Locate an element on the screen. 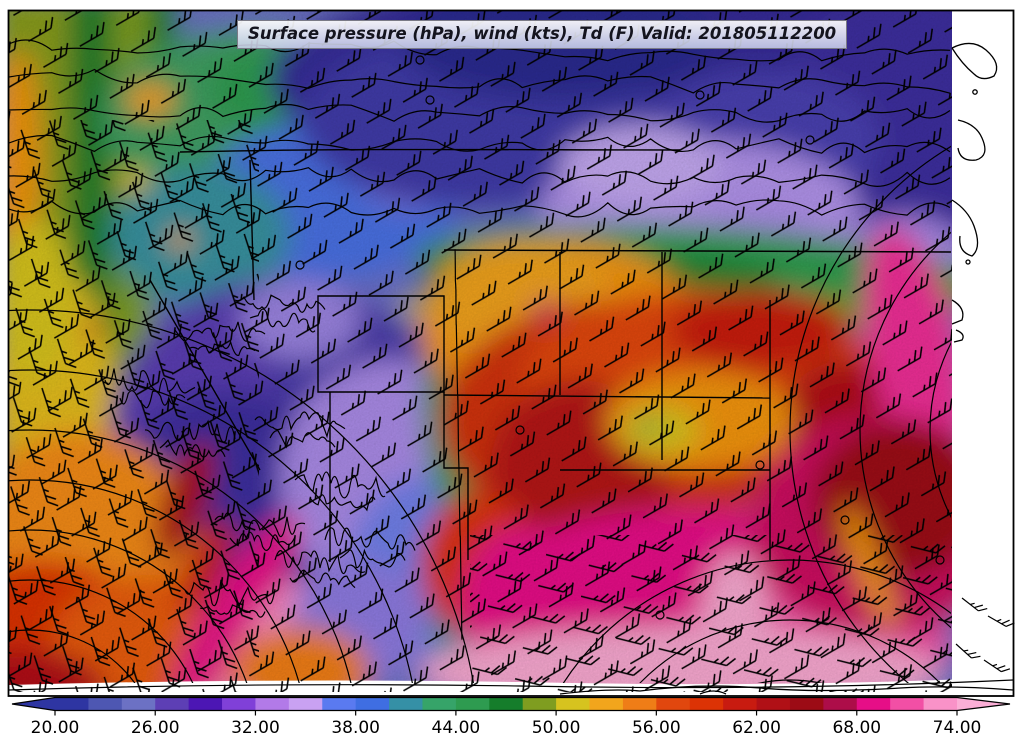 Image resolution: width=1018 pixels, height=745 pixels. colorbar-tick-label: 20.00 is located at coordinates (55, 728).